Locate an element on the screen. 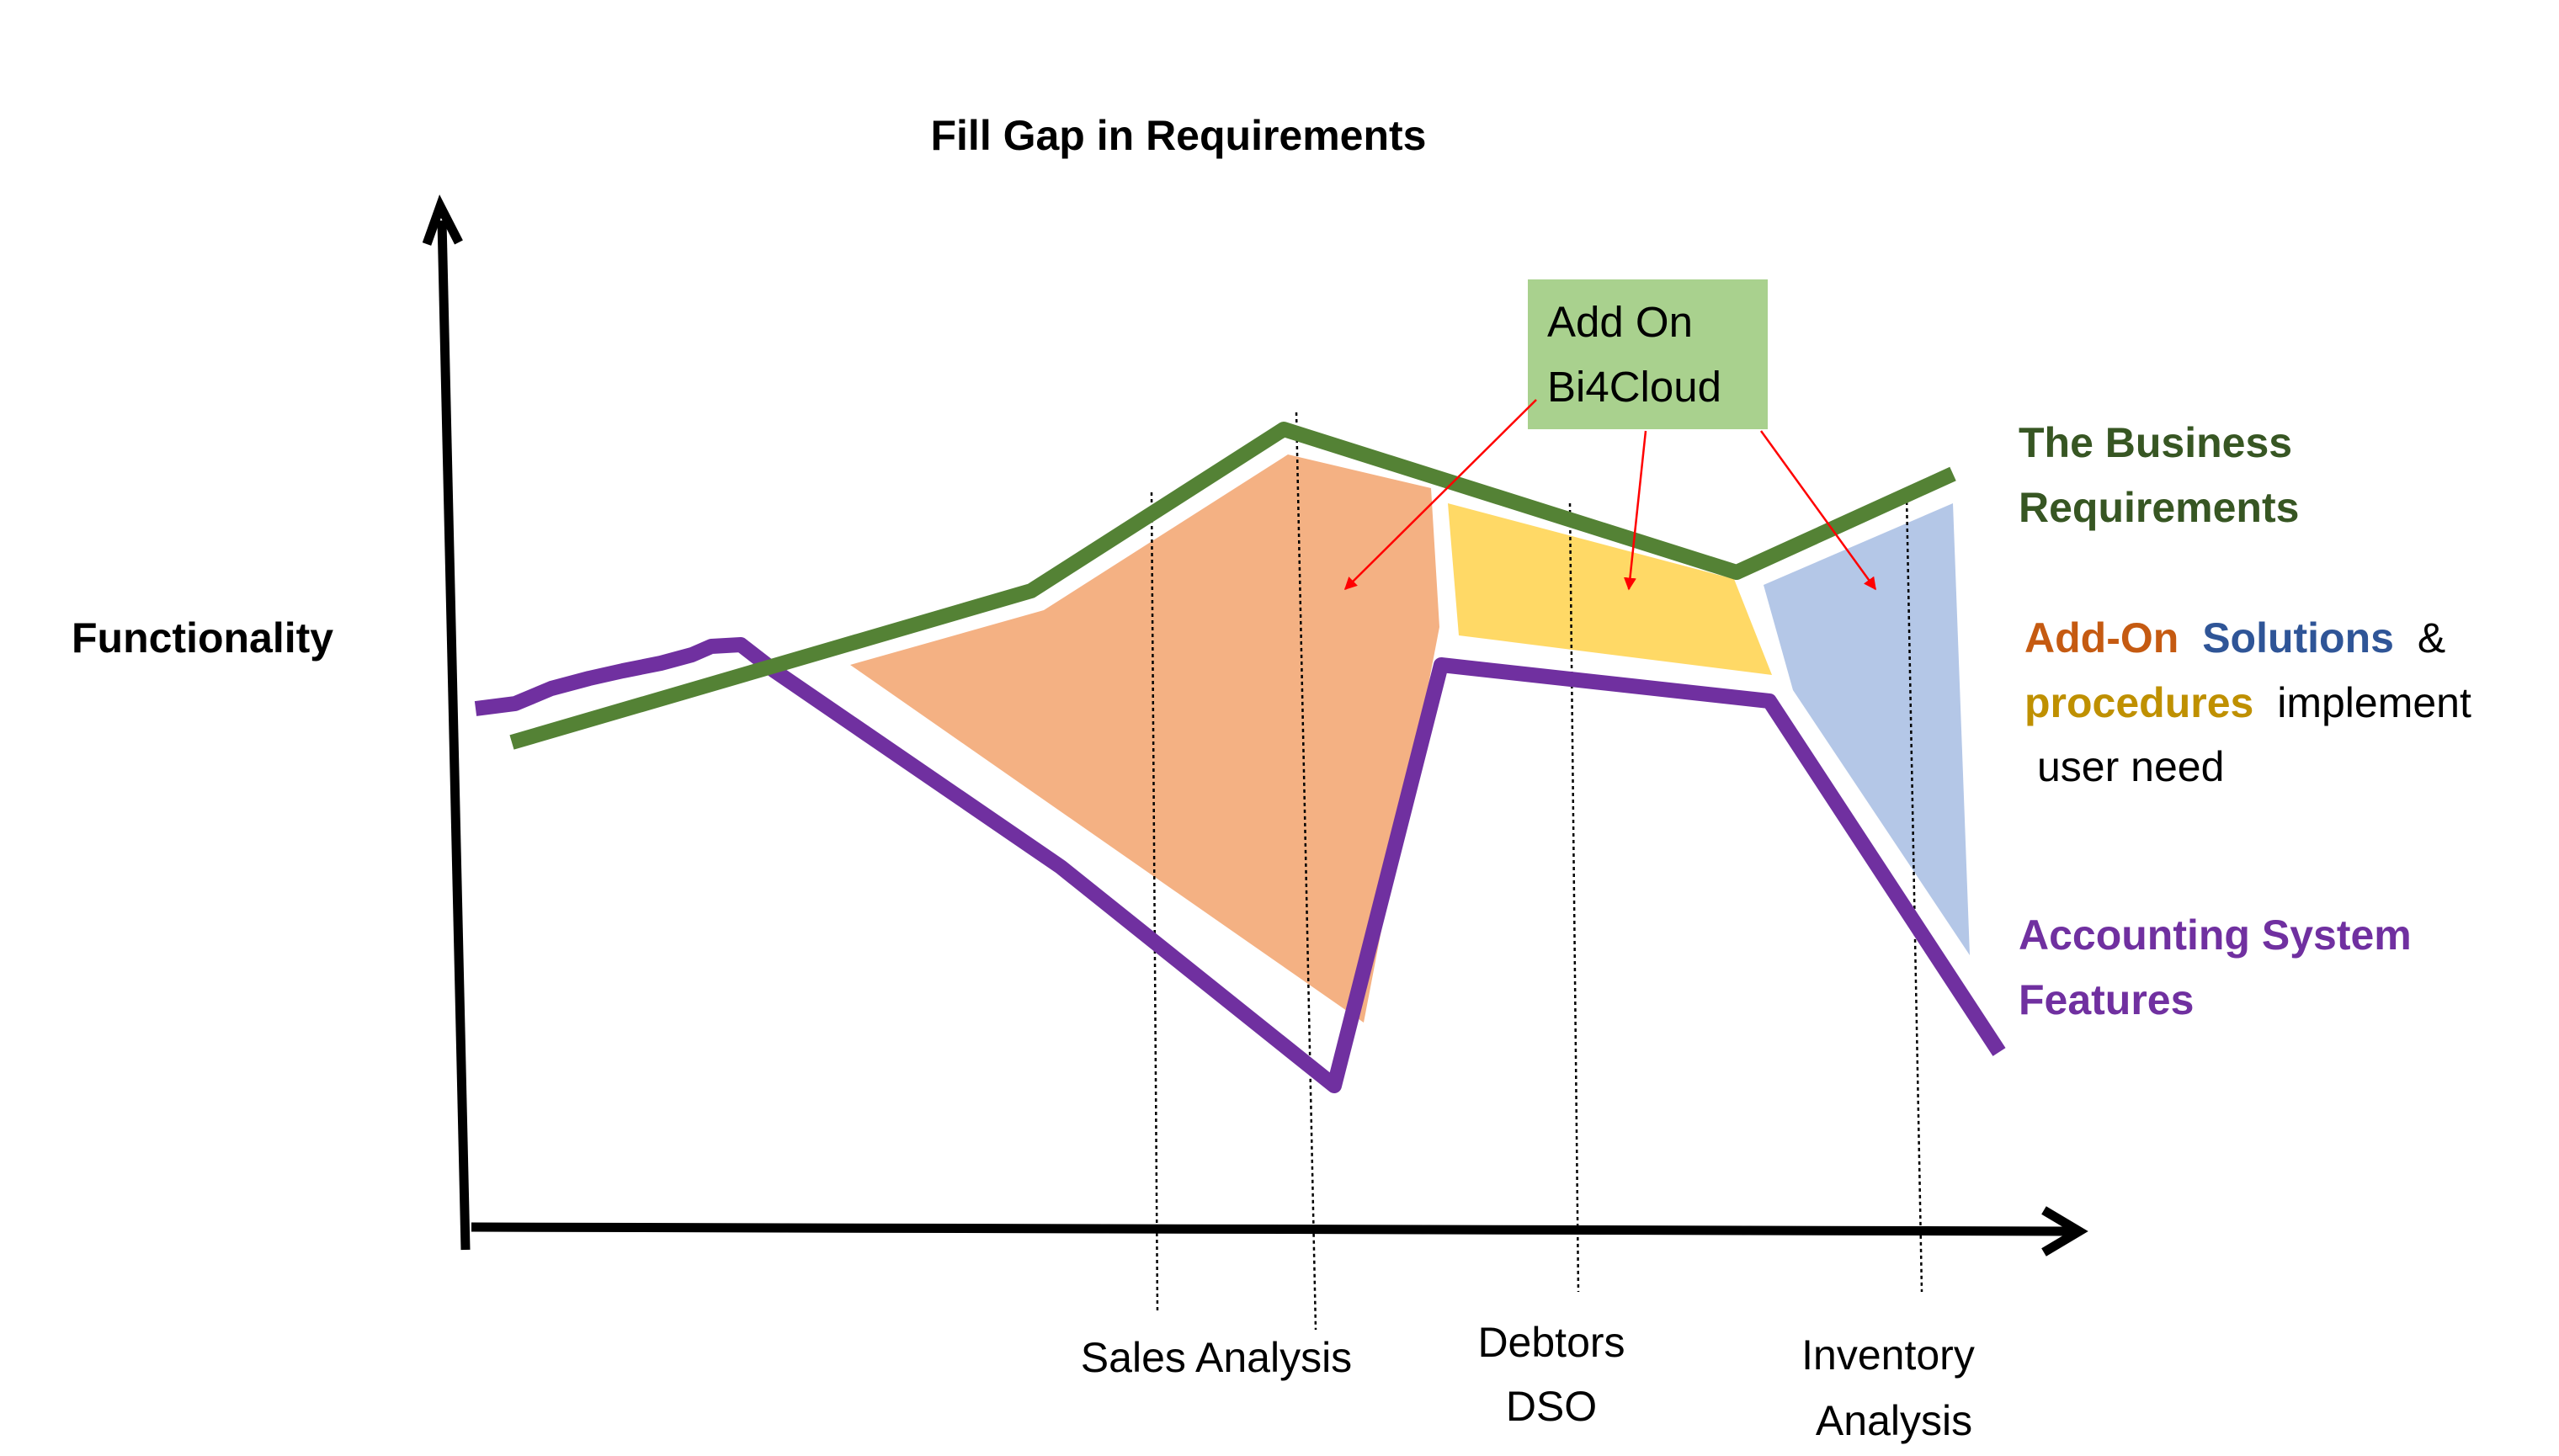  guide-line-inventory is located at coordinates (1914, 893).